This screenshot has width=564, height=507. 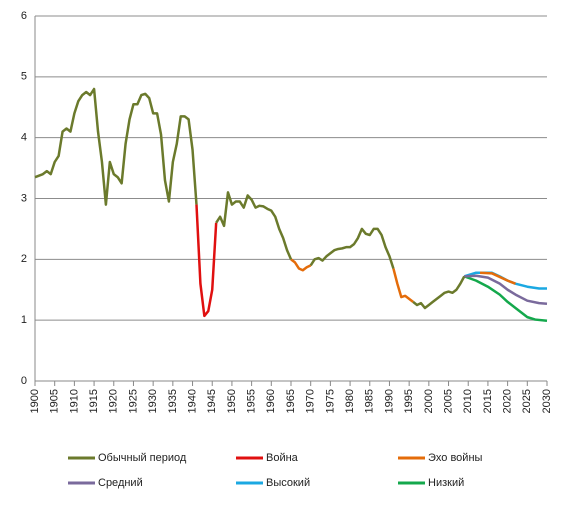 I want to click on x-tick-label: 1910, so click(x=74, y=401).